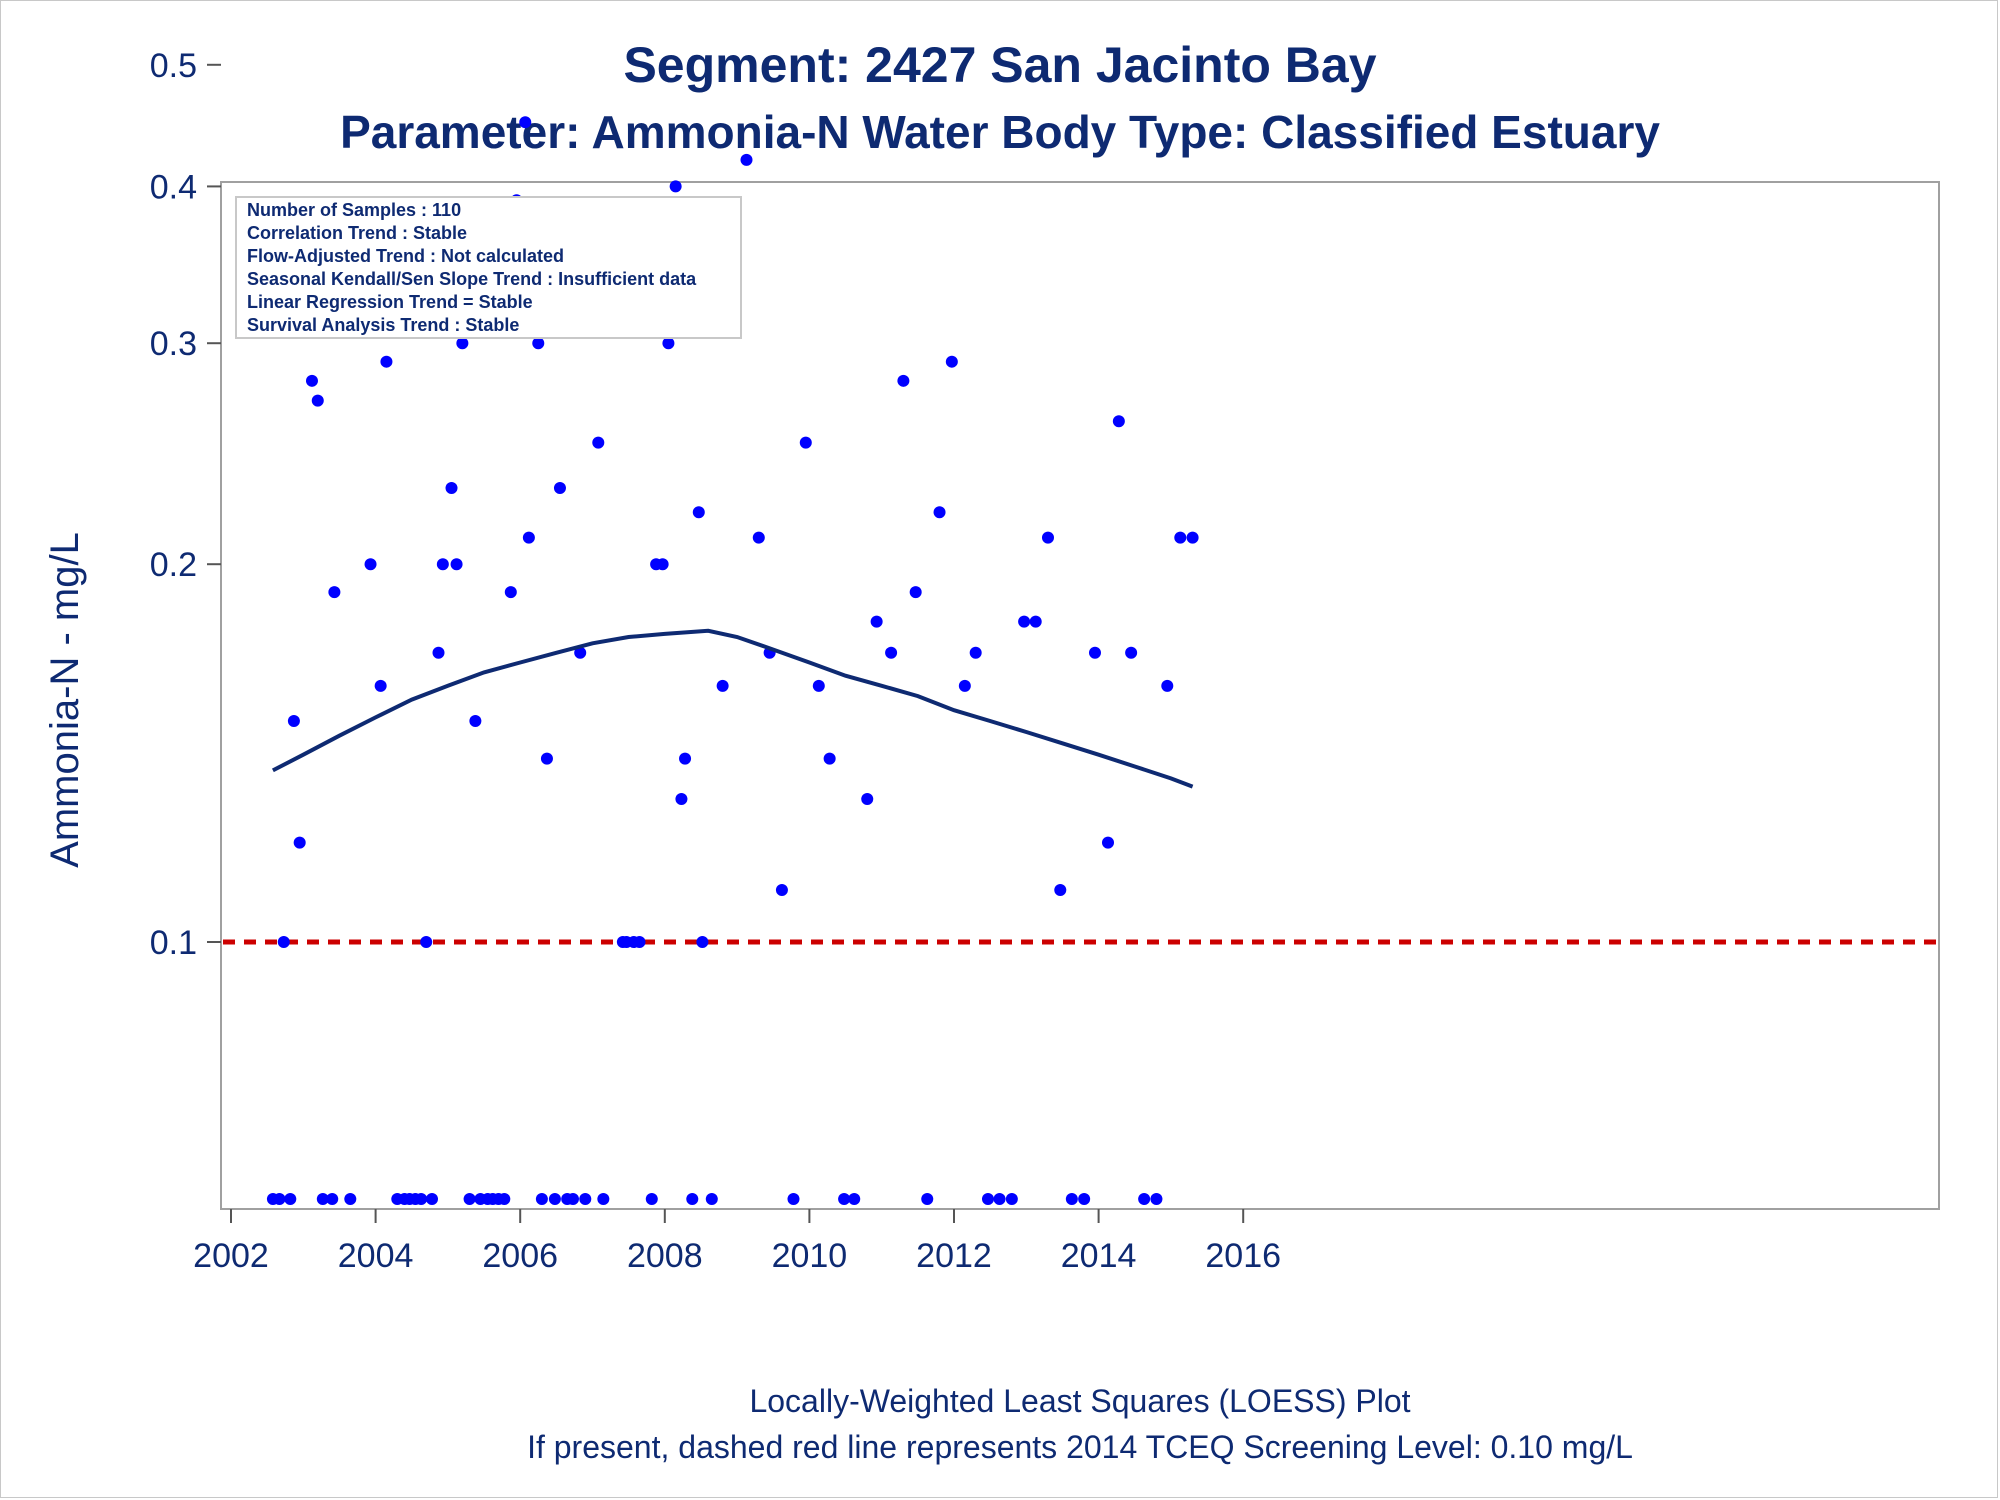 The height and width of the screenshot is (1500, 2000). I want to click on x-tick-label: 2010, so click(810, 1256).